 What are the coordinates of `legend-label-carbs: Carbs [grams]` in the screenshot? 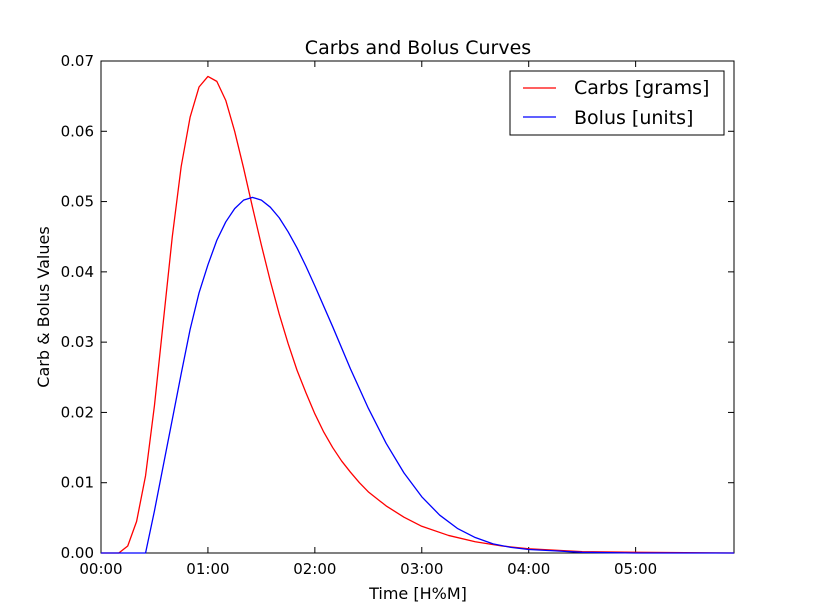 It's located at (641, 88).